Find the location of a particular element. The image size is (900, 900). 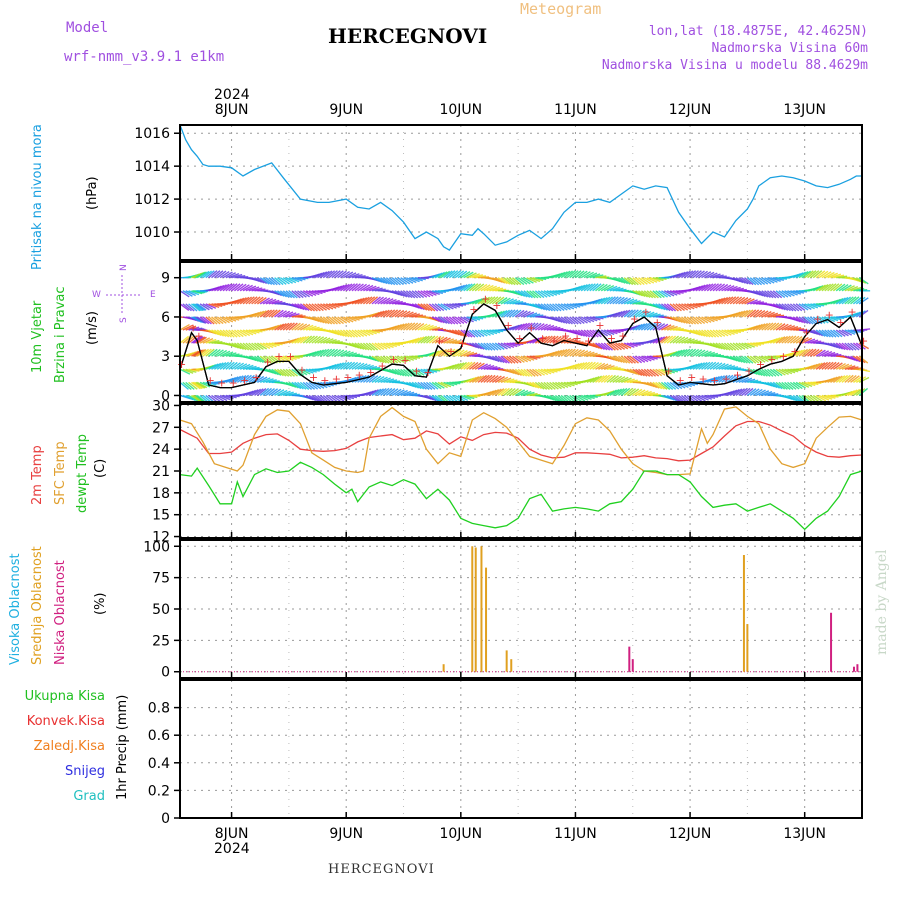

y-tick-label: 3 is located at coordinates (165, 357).